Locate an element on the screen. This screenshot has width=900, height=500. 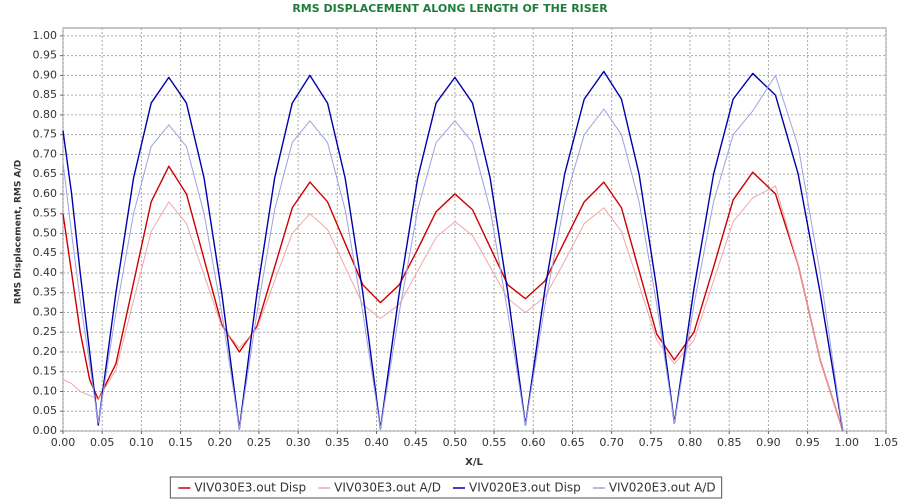
x-tick-label: 1.05 is located at coordinates (886, 442).